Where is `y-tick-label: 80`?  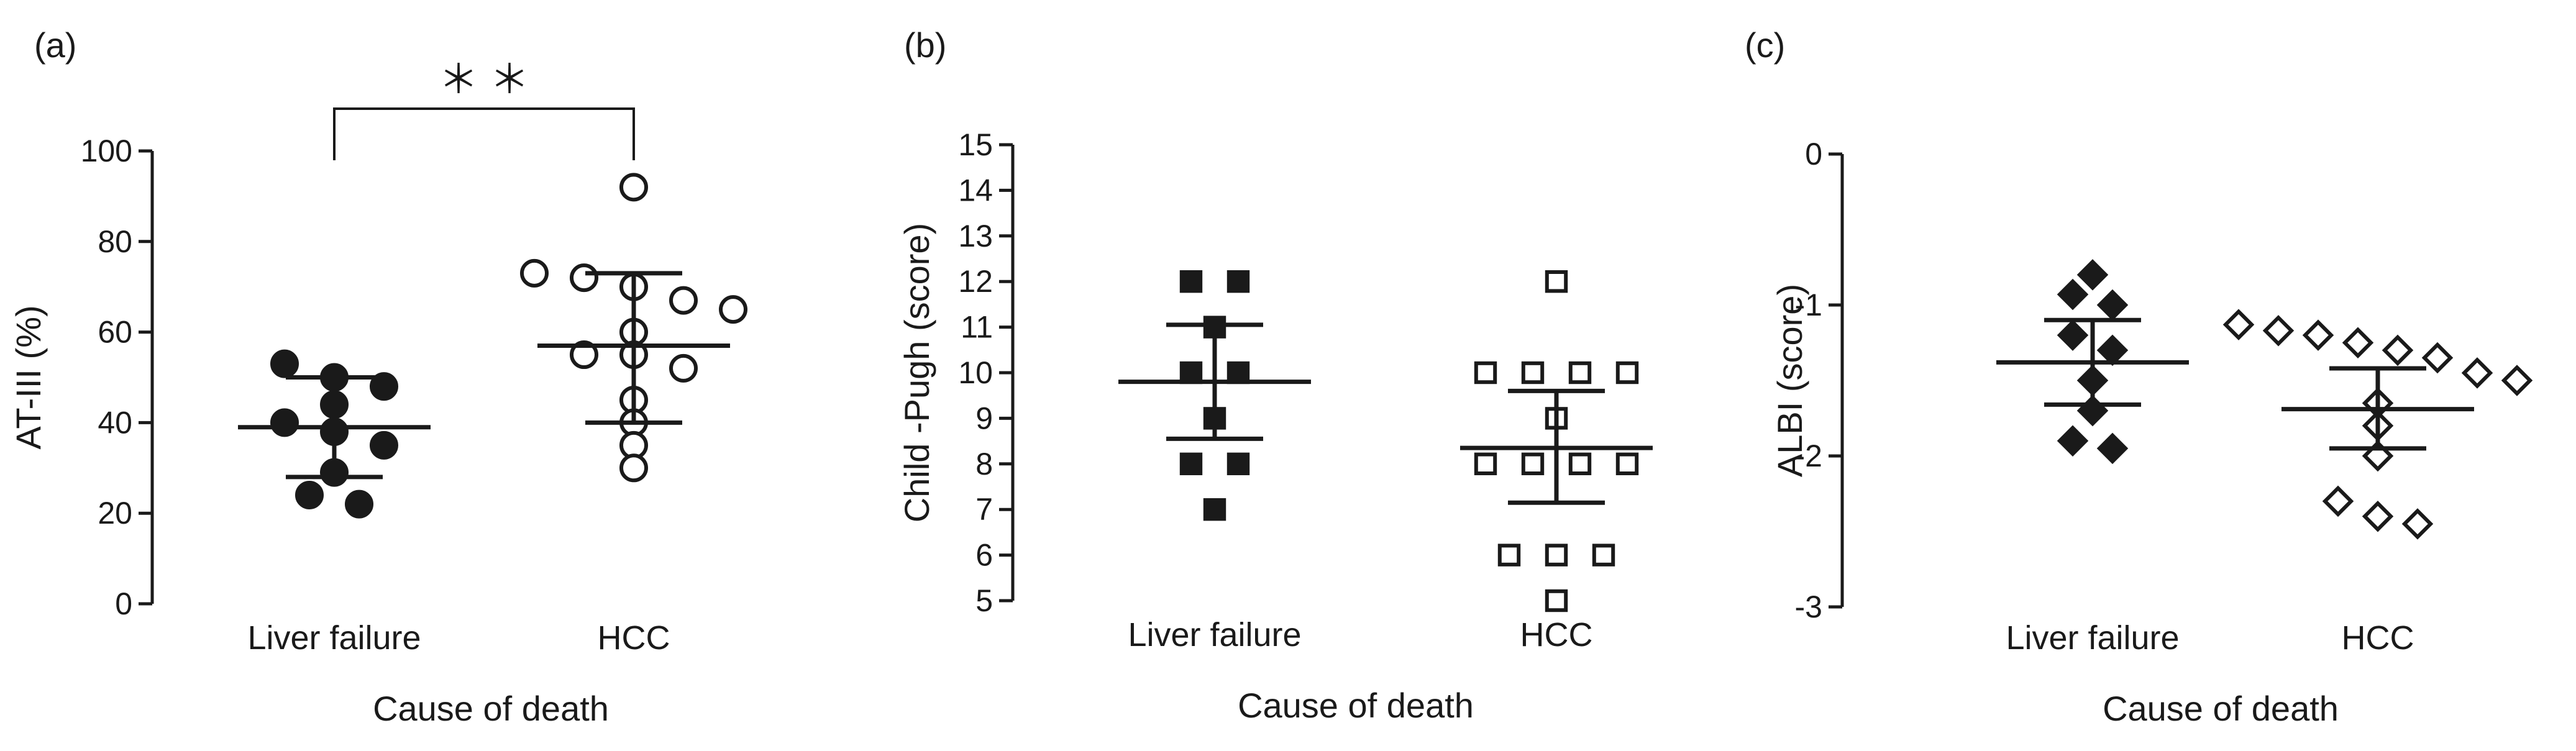 y-tick-label: 80 is located at coordinates (115, 241).